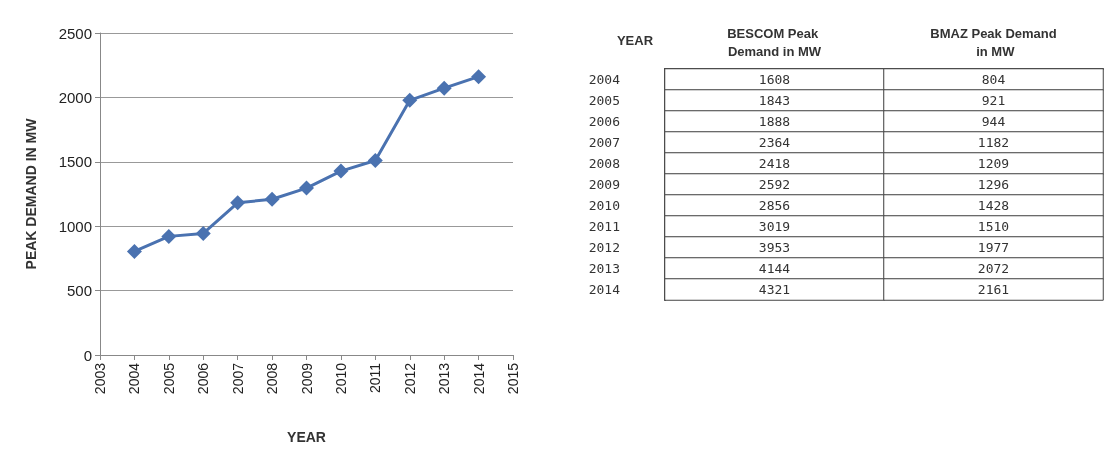 The height and width of the screenshot is (465, 1111). Describe the element at coordinates (993, 205) in the screenshot. I see `data-label: 1428` at that location.